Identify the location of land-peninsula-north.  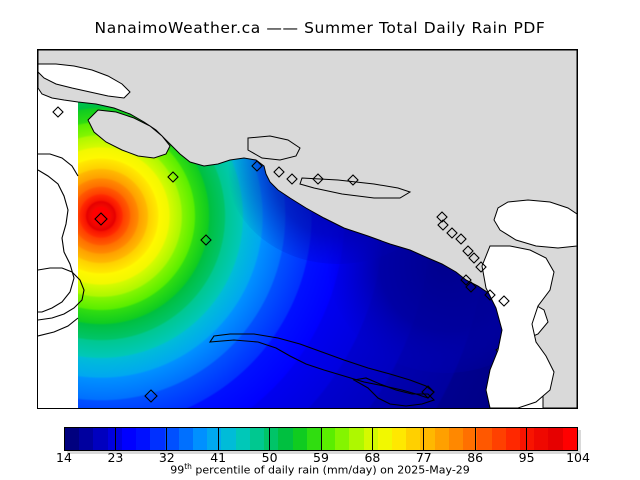
(129, 134).